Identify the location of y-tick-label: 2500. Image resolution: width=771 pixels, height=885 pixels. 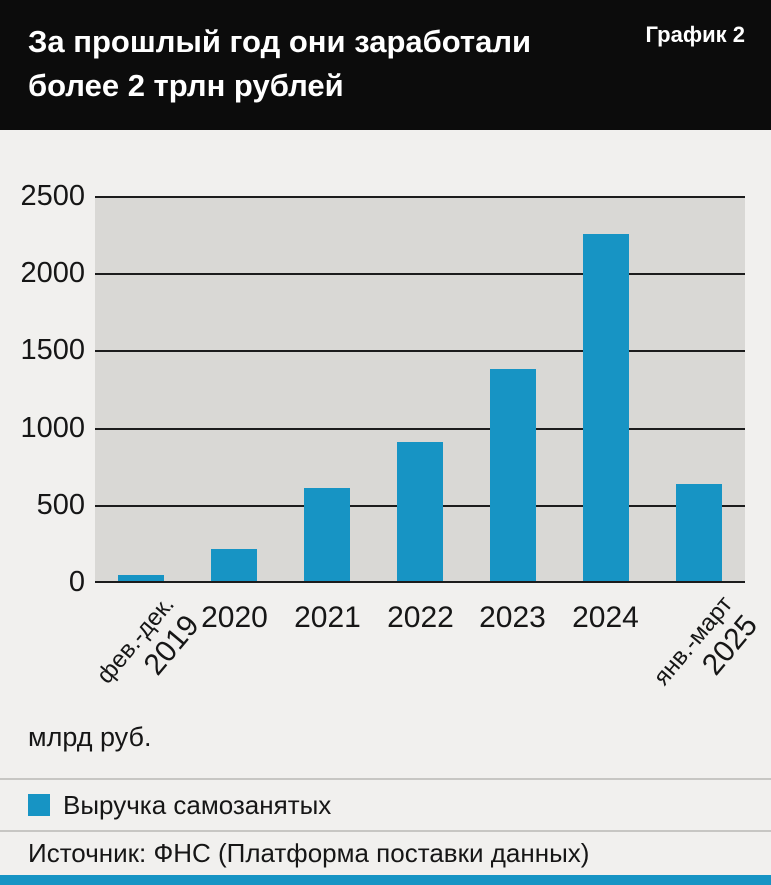
(52, 196).